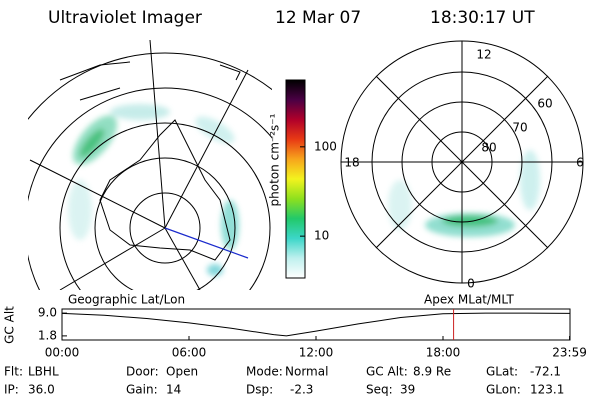  Describe the element at coordinates (189, 353) in the screenshot. I see `x-tick-label: 06:00` at that location.